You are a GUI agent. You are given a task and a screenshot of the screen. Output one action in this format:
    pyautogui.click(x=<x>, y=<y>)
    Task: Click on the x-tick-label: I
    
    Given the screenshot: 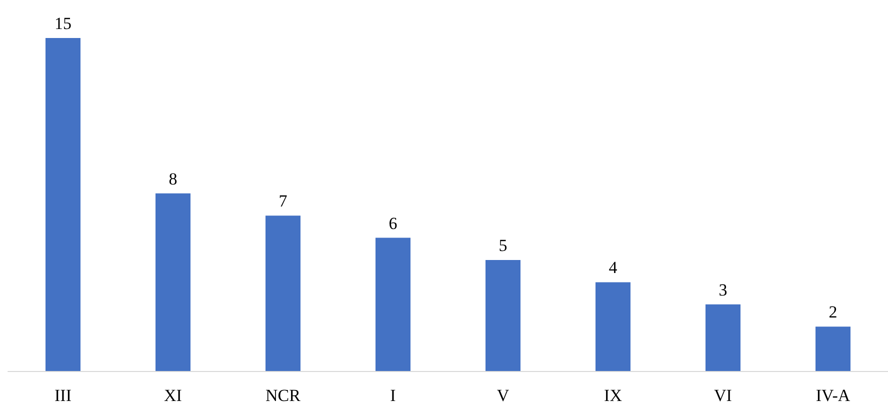 What is the action you would take?
    pyautogui.click(x=393, y=395)
    